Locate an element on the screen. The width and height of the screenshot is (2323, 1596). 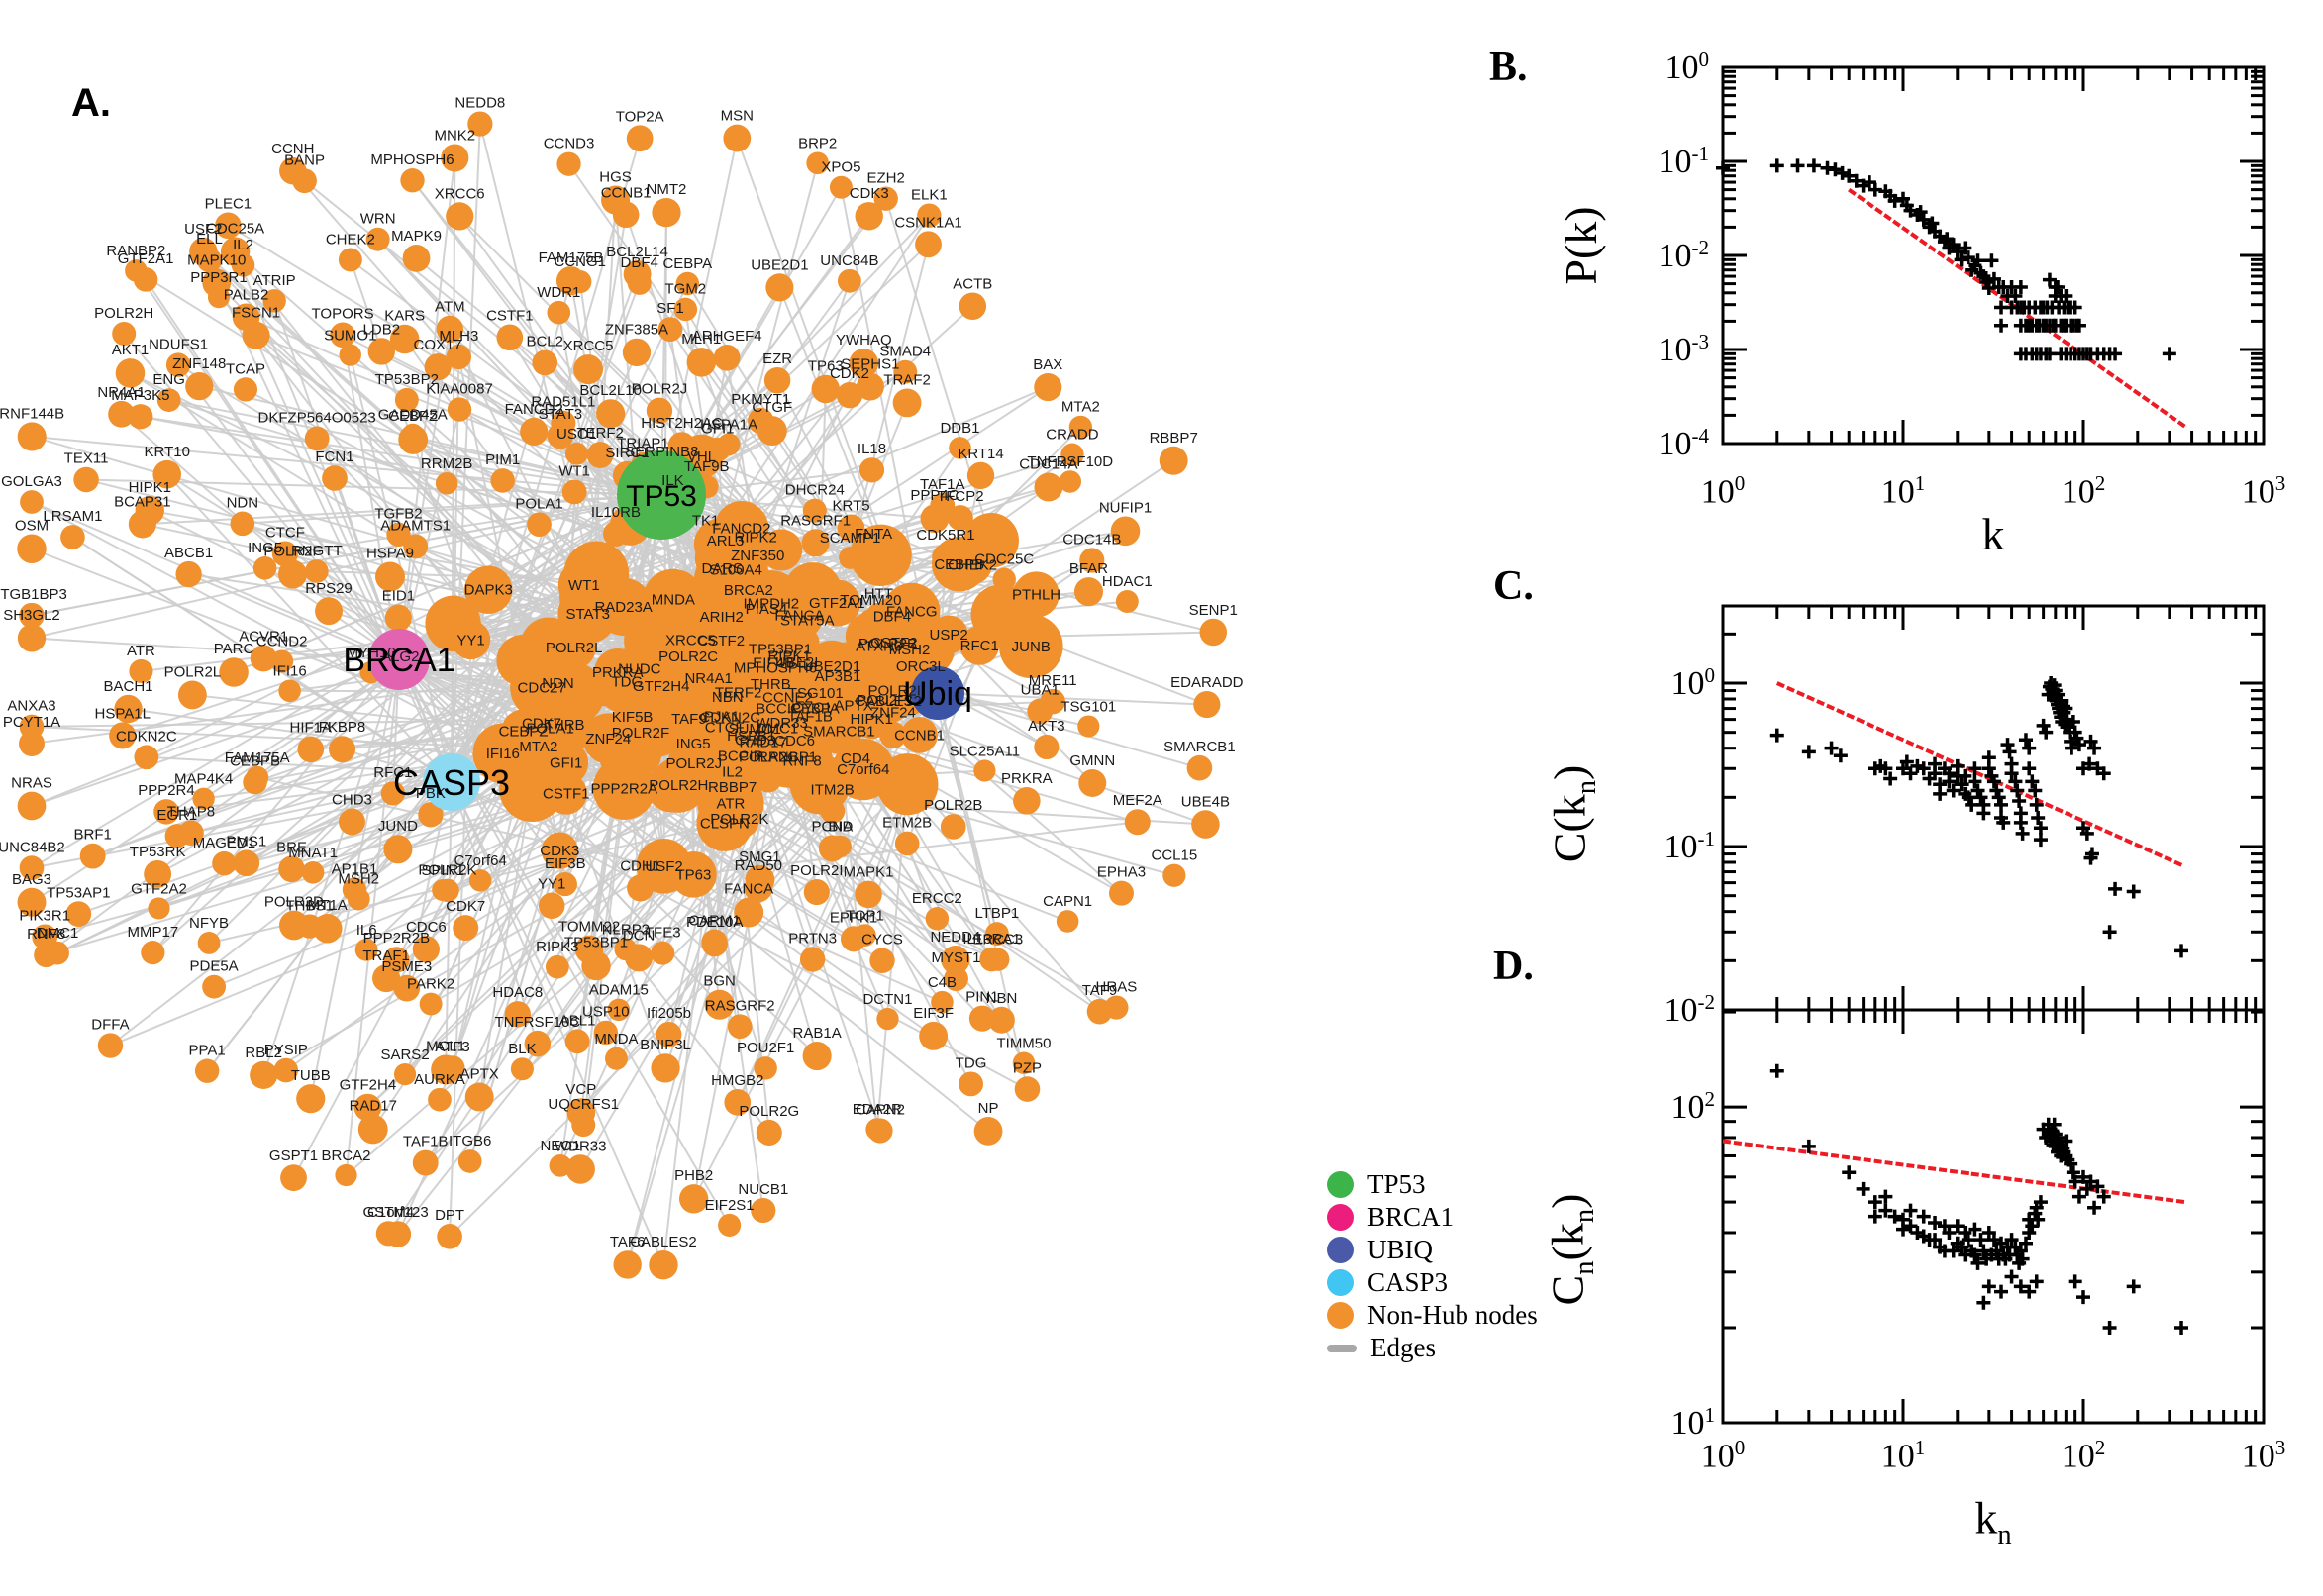
network-node-label: ENG is located at coordinates (168, 379).